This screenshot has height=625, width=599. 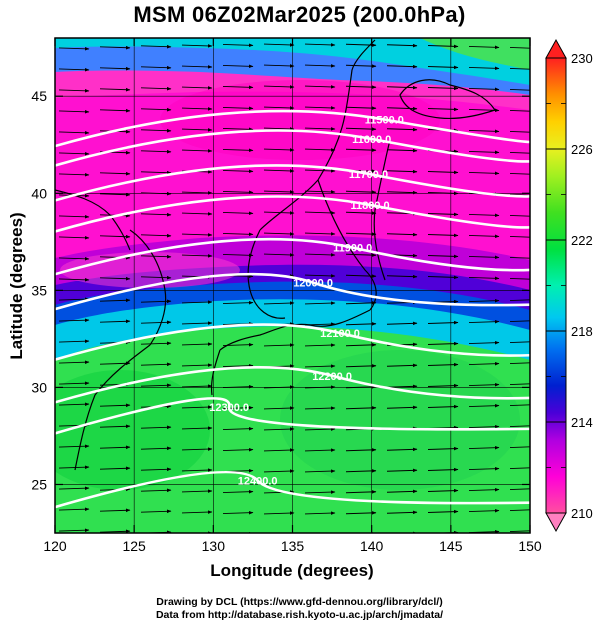 What do you see at coordinates (39, 193) in the screenshot?
I see `y-tick-label: 40` at bounding box center [39, 193].